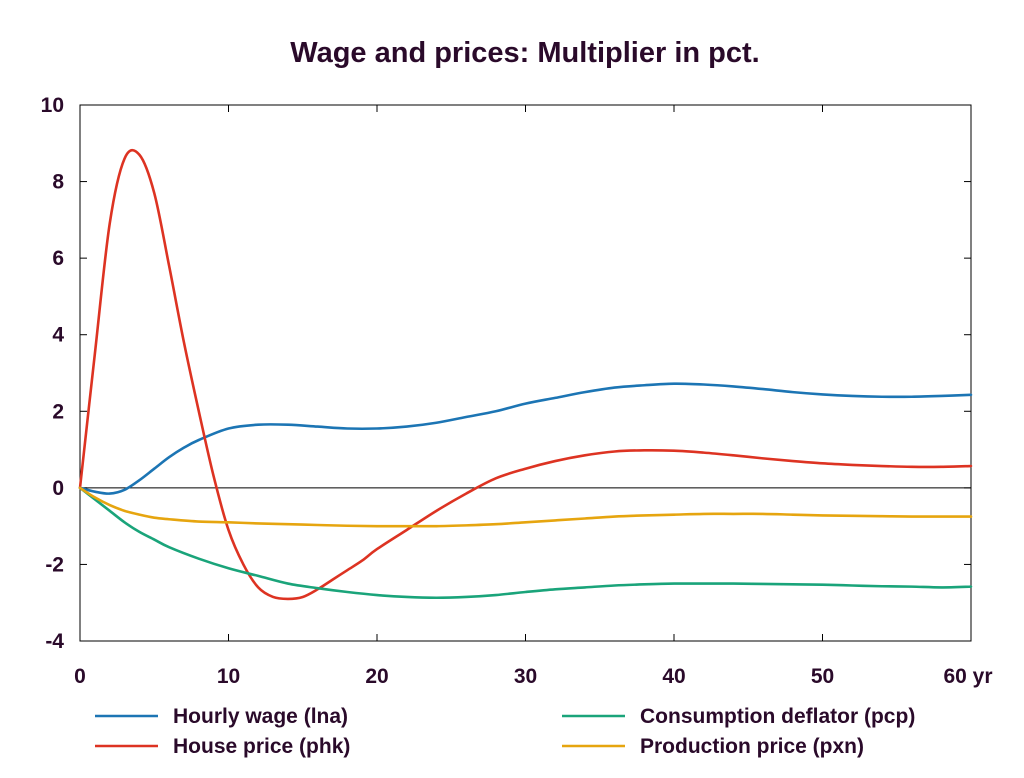 The height and width of the screenshot is (778, 1024). What do you see at coordinates (54, 564) in the screenshot?
I see `y-tick-label: -2` at bounding box center [54, 564].